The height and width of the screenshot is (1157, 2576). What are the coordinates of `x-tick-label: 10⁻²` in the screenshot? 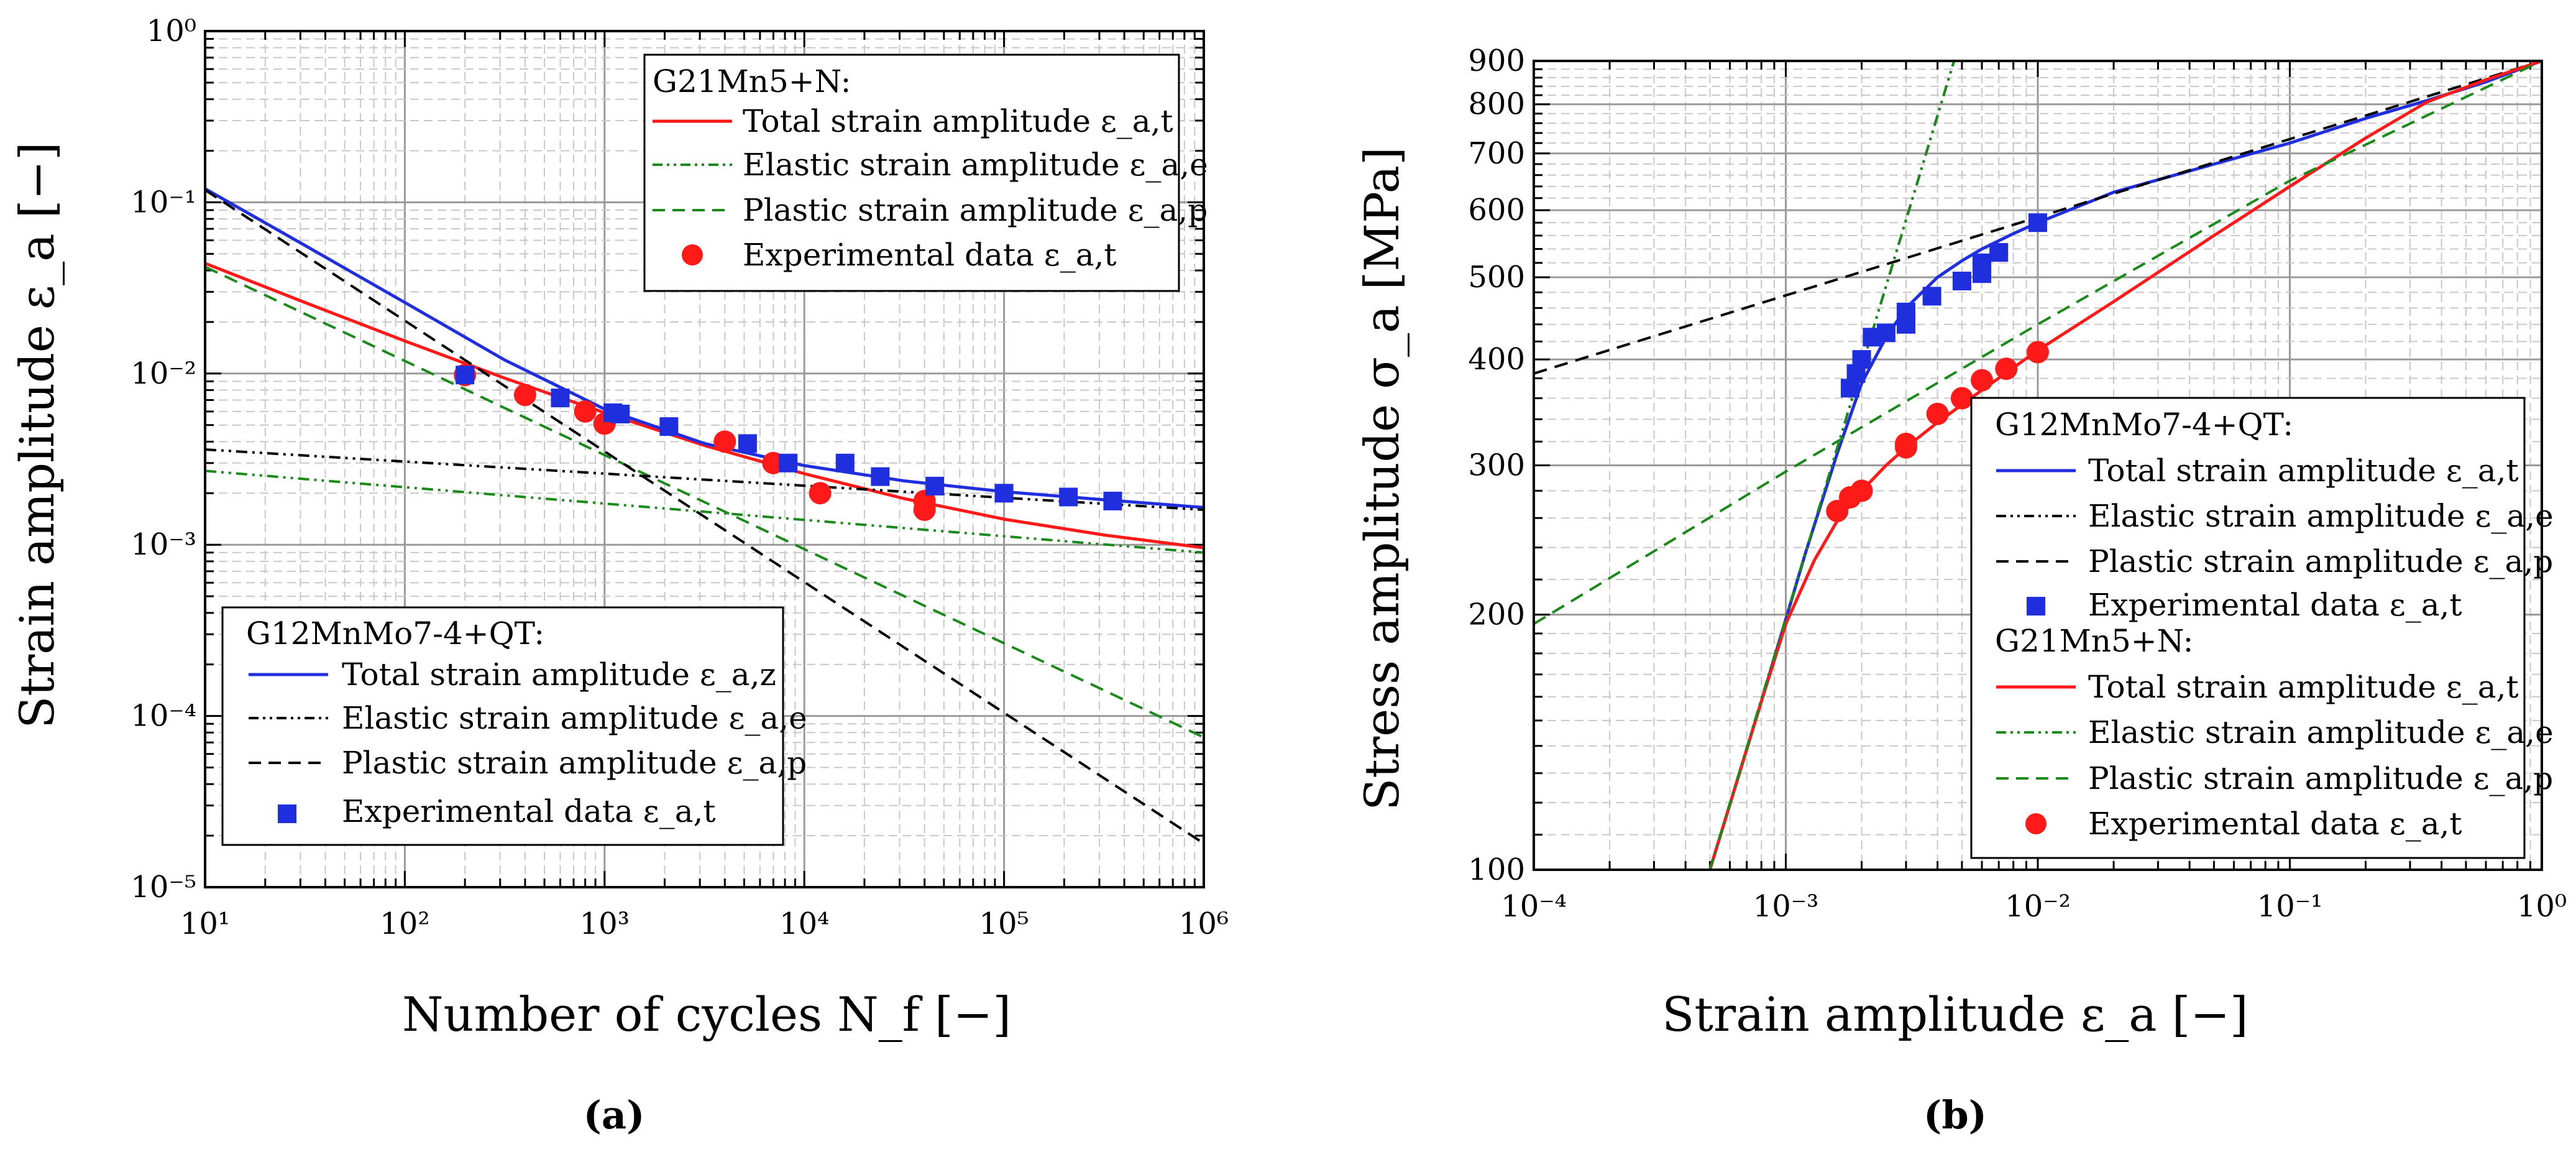 It's located at (2038, 906).